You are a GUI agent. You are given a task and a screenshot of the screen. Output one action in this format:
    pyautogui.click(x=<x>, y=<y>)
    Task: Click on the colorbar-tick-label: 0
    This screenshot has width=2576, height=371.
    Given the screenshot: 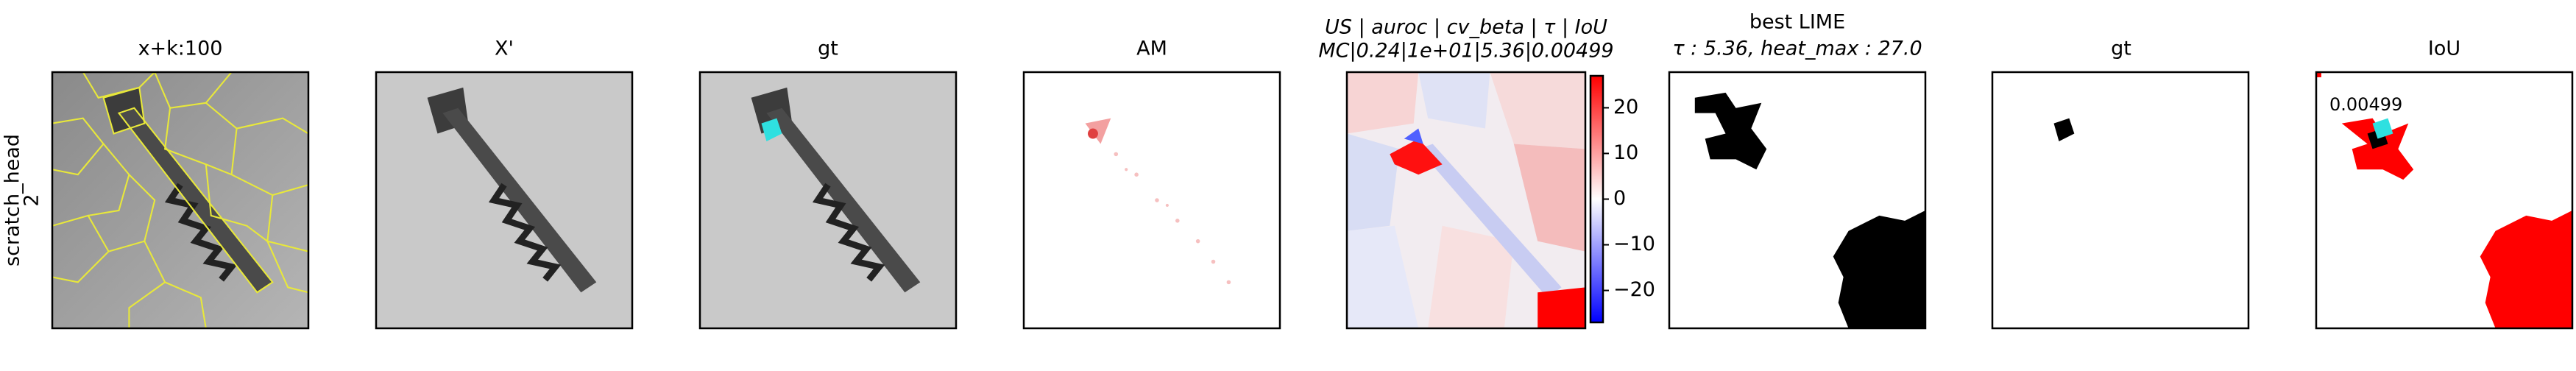 What is the action you would take?
    pyautogui.click(x=1619, y=198)
    